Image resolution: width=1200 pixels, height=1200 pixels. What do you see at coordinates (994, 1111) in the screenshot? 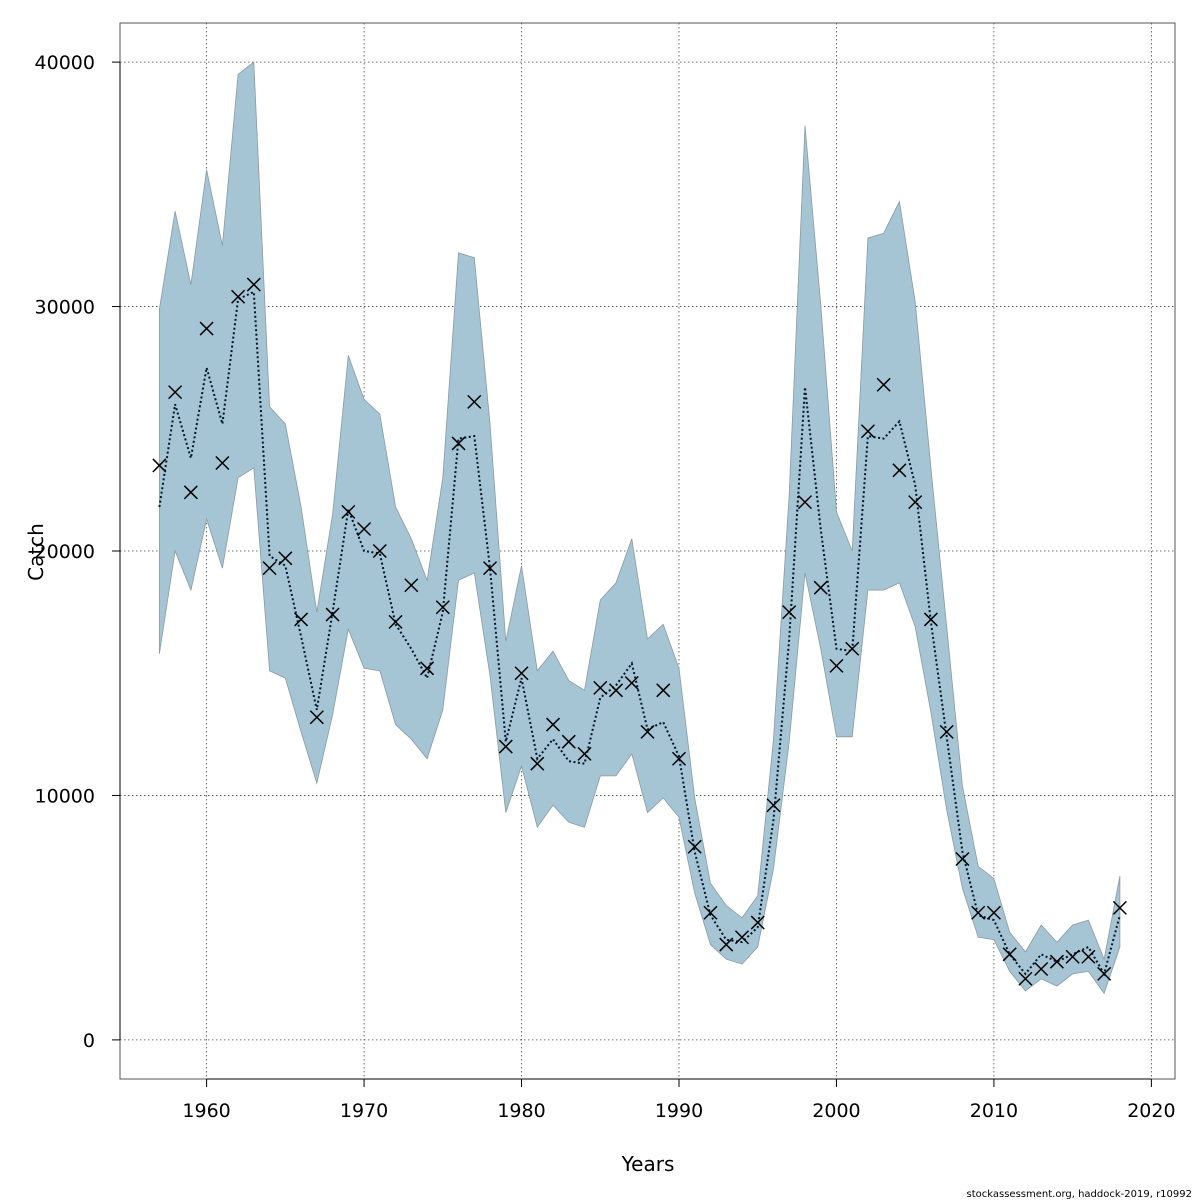
I see `x-tick-label: 2010` at bounding box center [994, 1111].